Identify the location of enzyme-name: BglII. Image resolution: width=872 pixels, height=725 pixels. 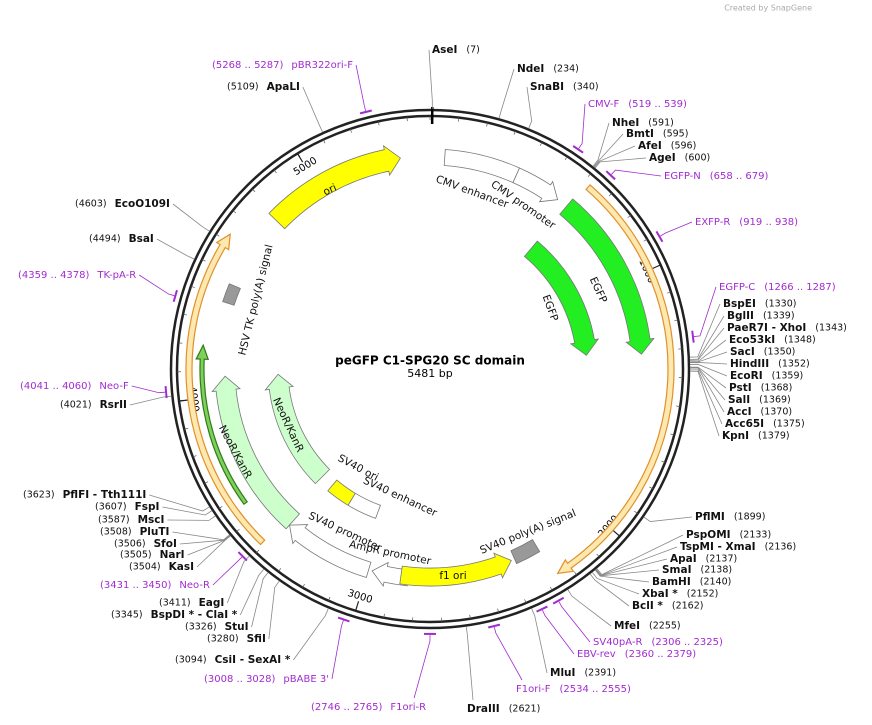
(740, 316).